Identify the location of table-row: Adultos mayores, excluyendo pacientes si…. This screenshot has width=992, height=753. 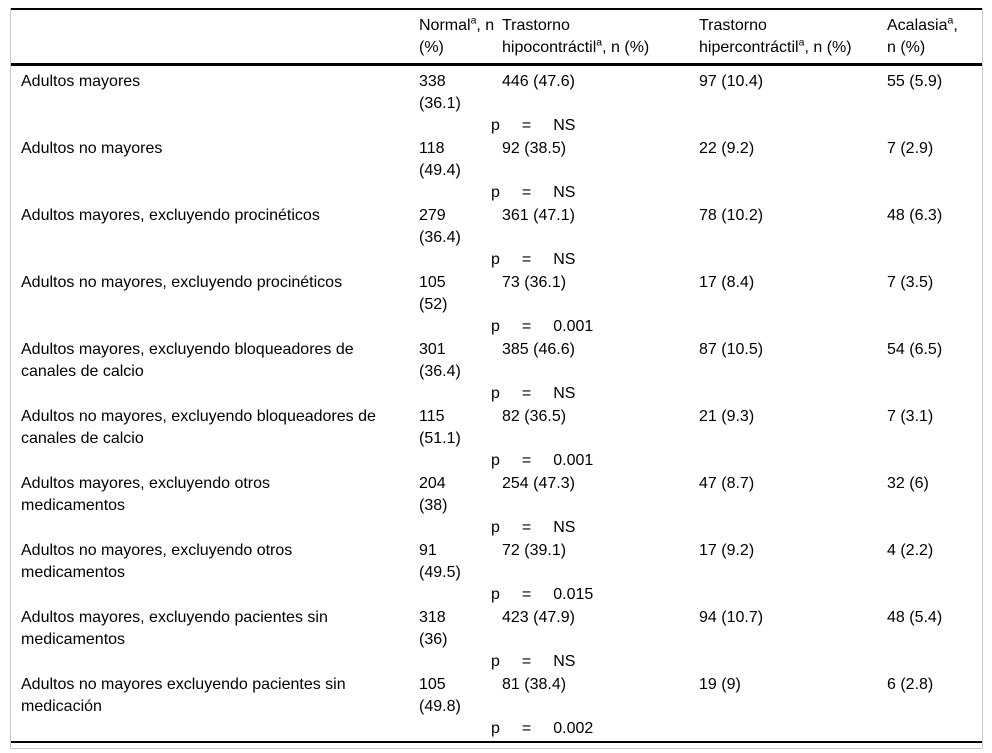
(498, 629).